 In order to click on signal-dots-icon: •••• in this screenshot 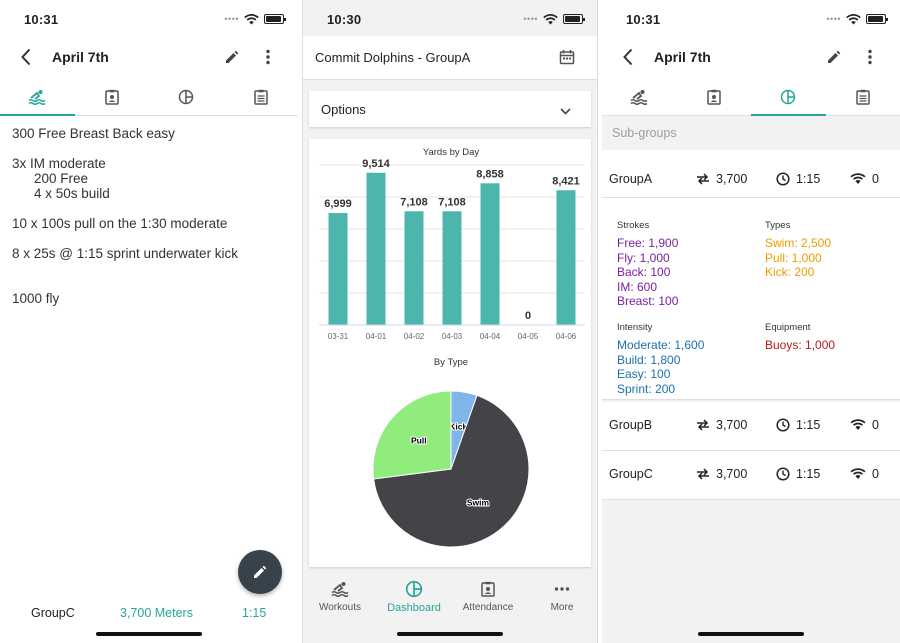, I will do `click(231, 19)`.